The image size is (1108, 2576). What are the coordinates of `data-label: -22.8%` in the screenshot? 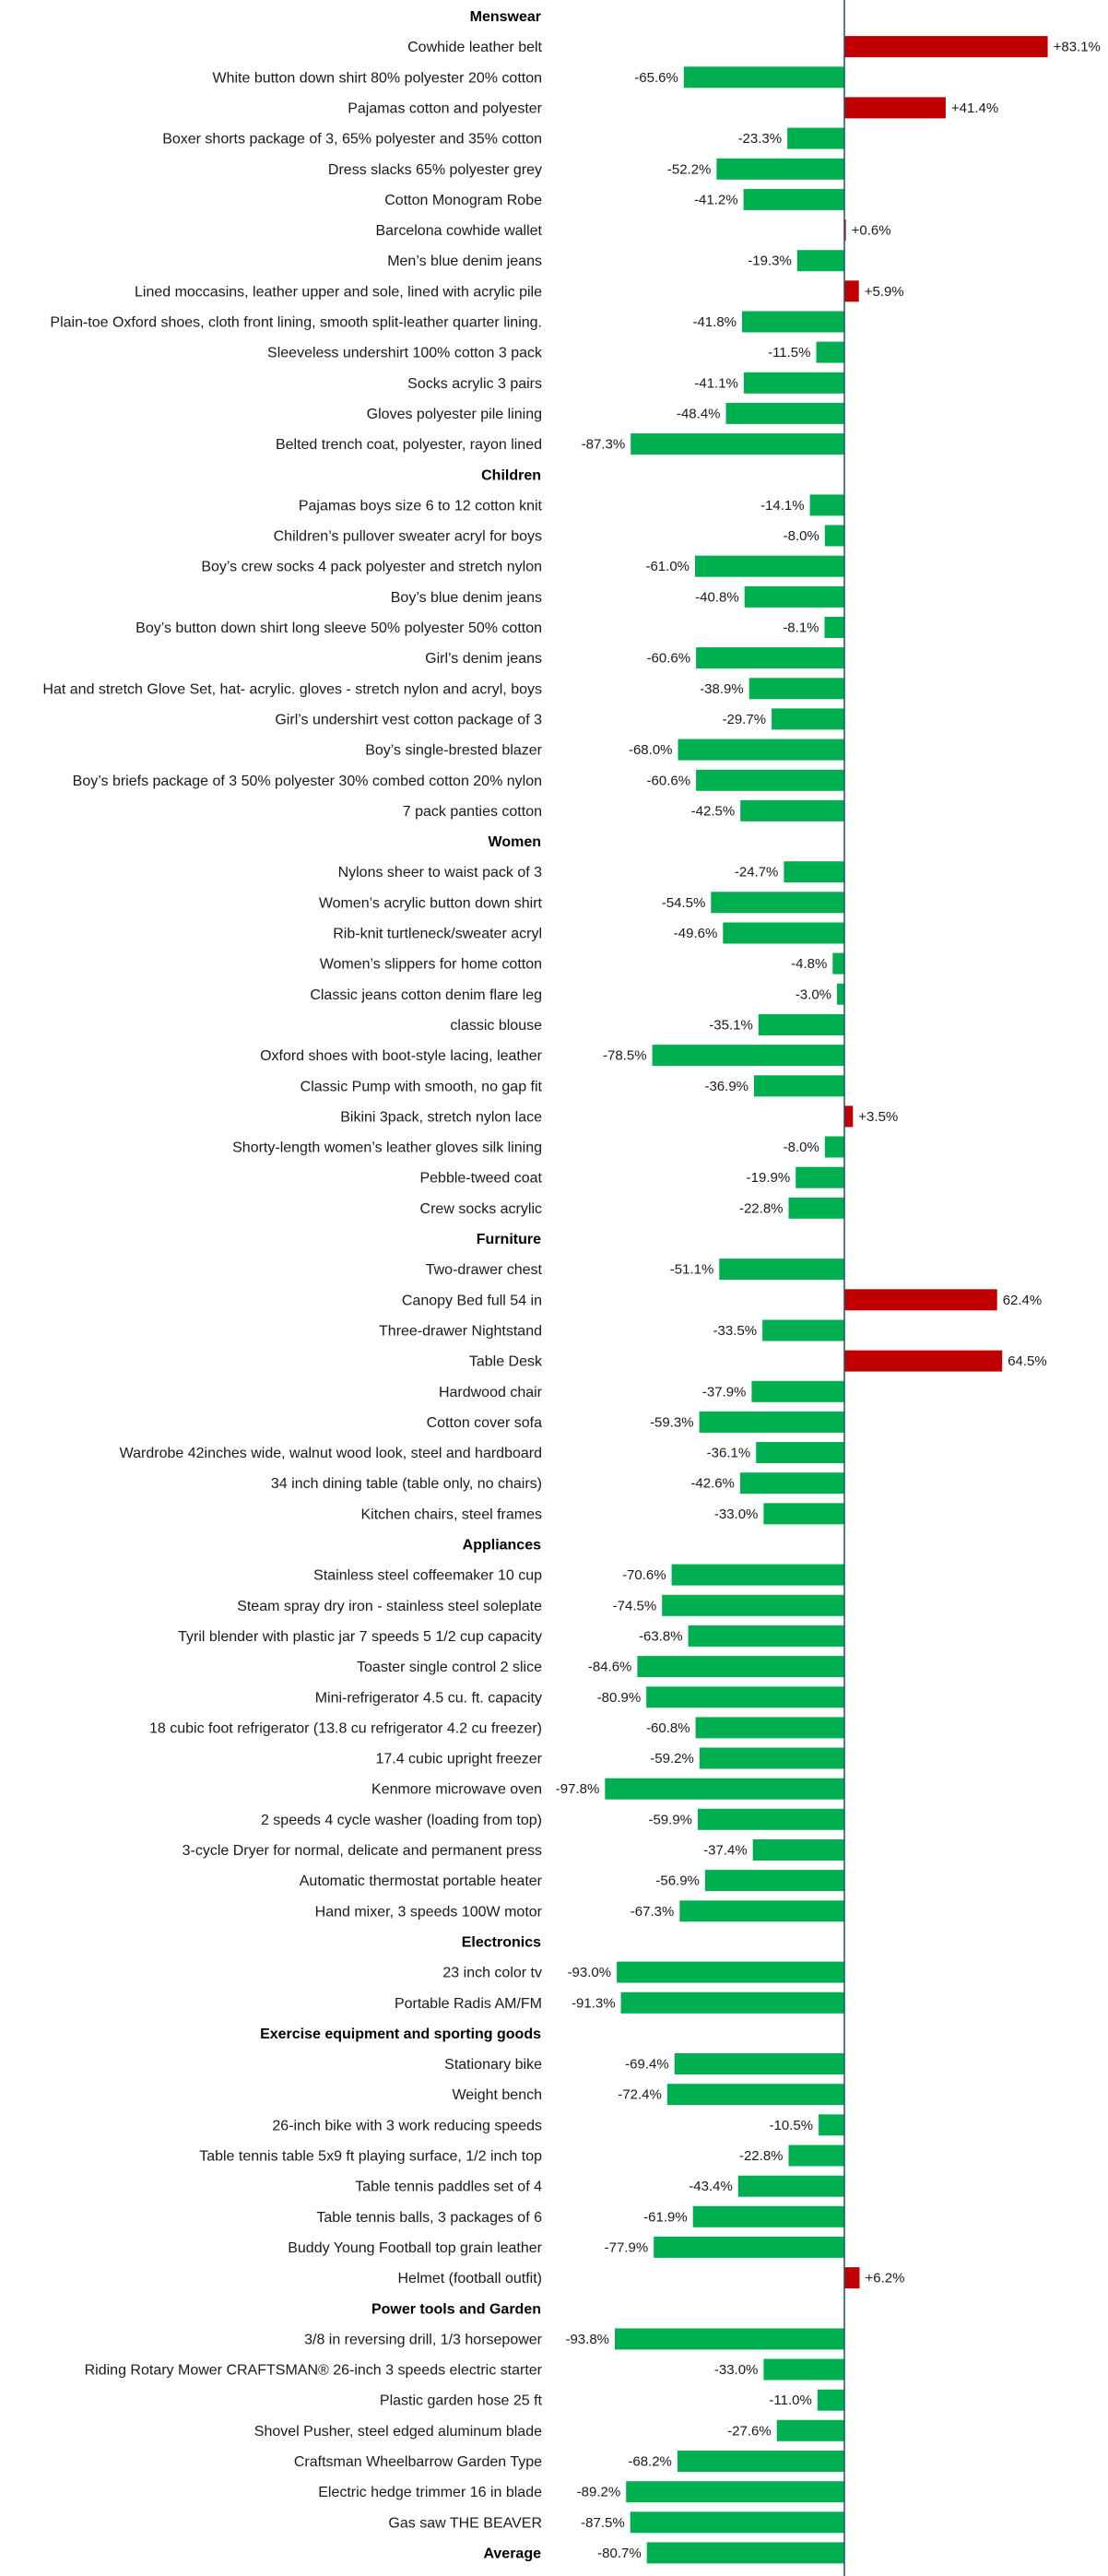 It's located at (761, 1208).